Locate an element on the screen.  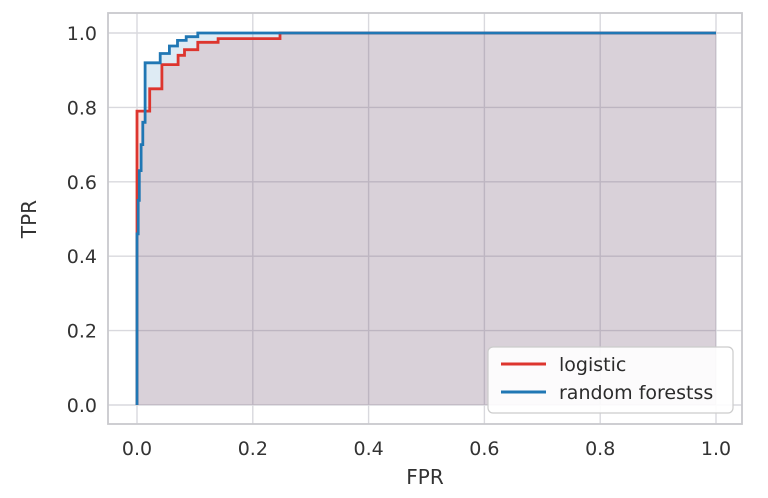
x-tick-label: 0.0 is located at coordinates (137, 449).